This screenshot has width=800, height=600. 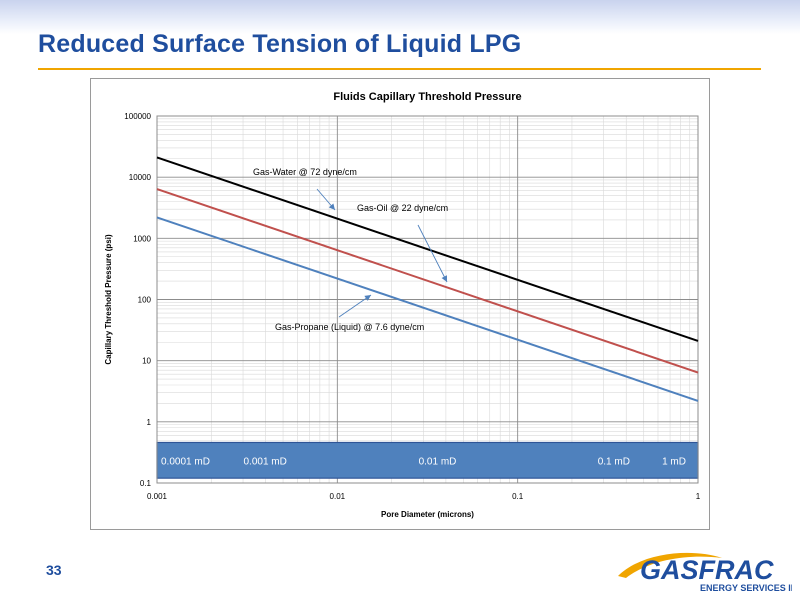 What do you see at coordinates (427, 514) in the screenshot?
I see `x-axis-label: Pore Diameter (microns)` at bounding box center [427, 514].